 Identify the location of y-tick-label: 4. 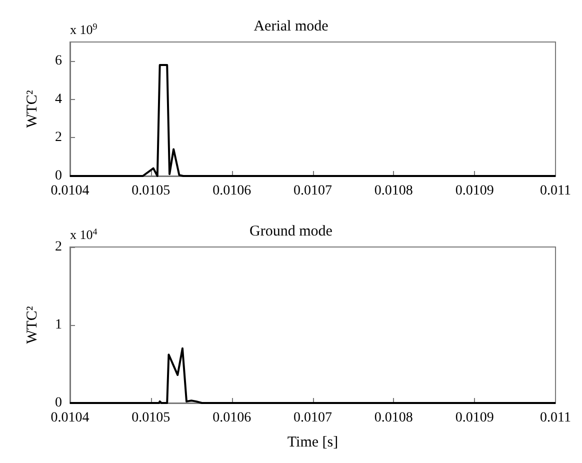
(58, 99).